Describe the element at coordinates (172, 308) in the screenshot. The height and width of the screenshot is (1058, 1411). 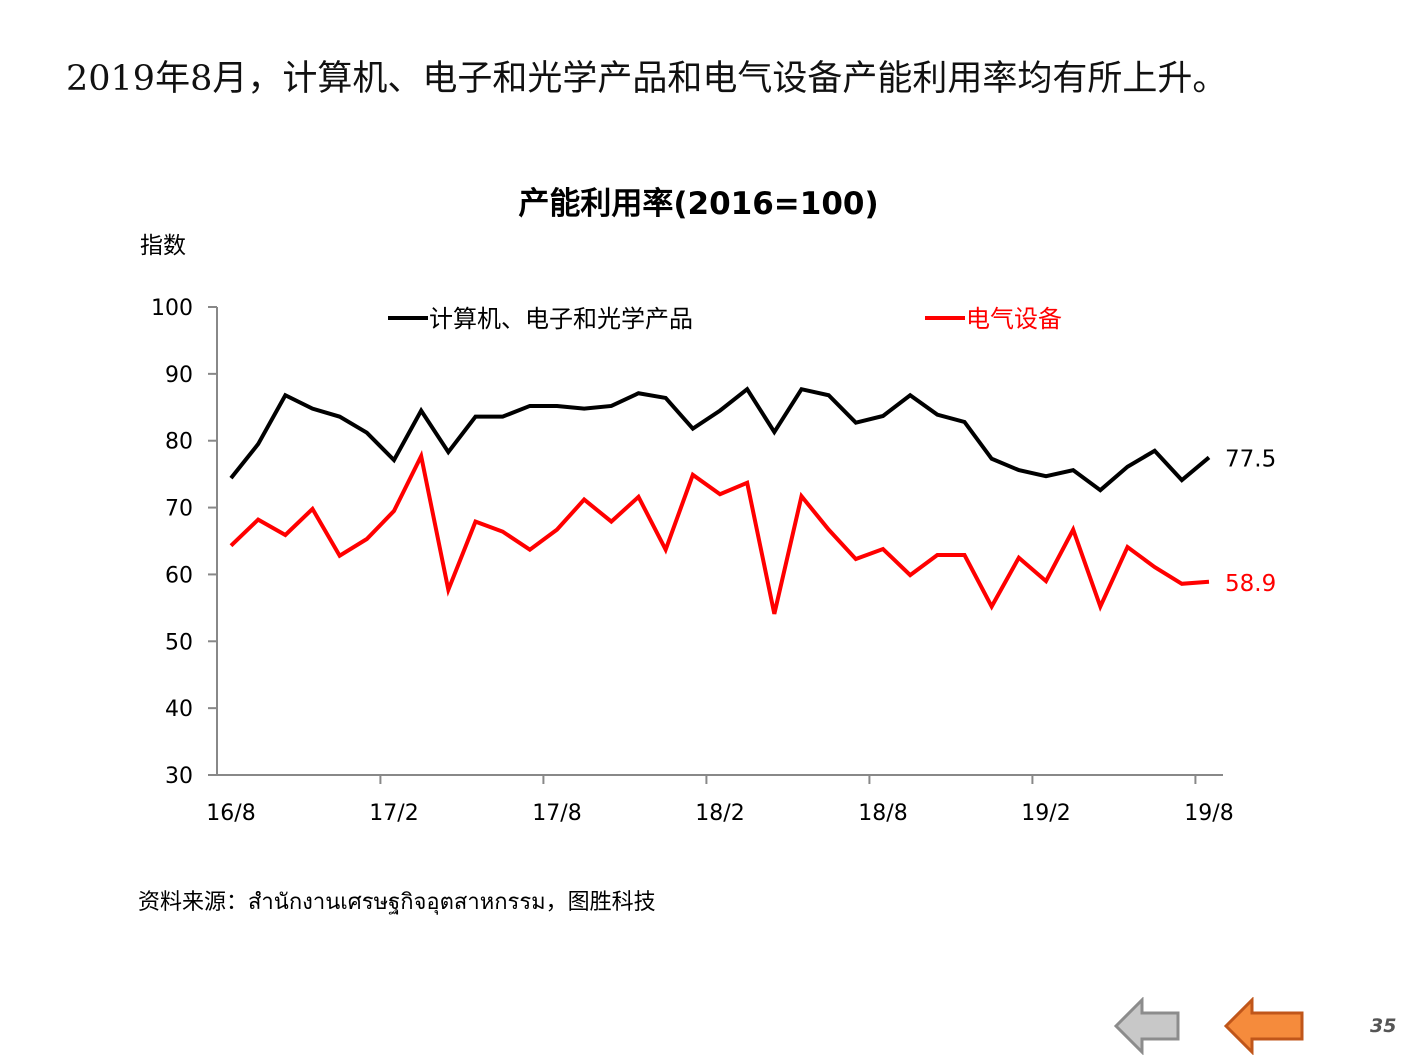
I see `y-tick-label: 100` at that location.